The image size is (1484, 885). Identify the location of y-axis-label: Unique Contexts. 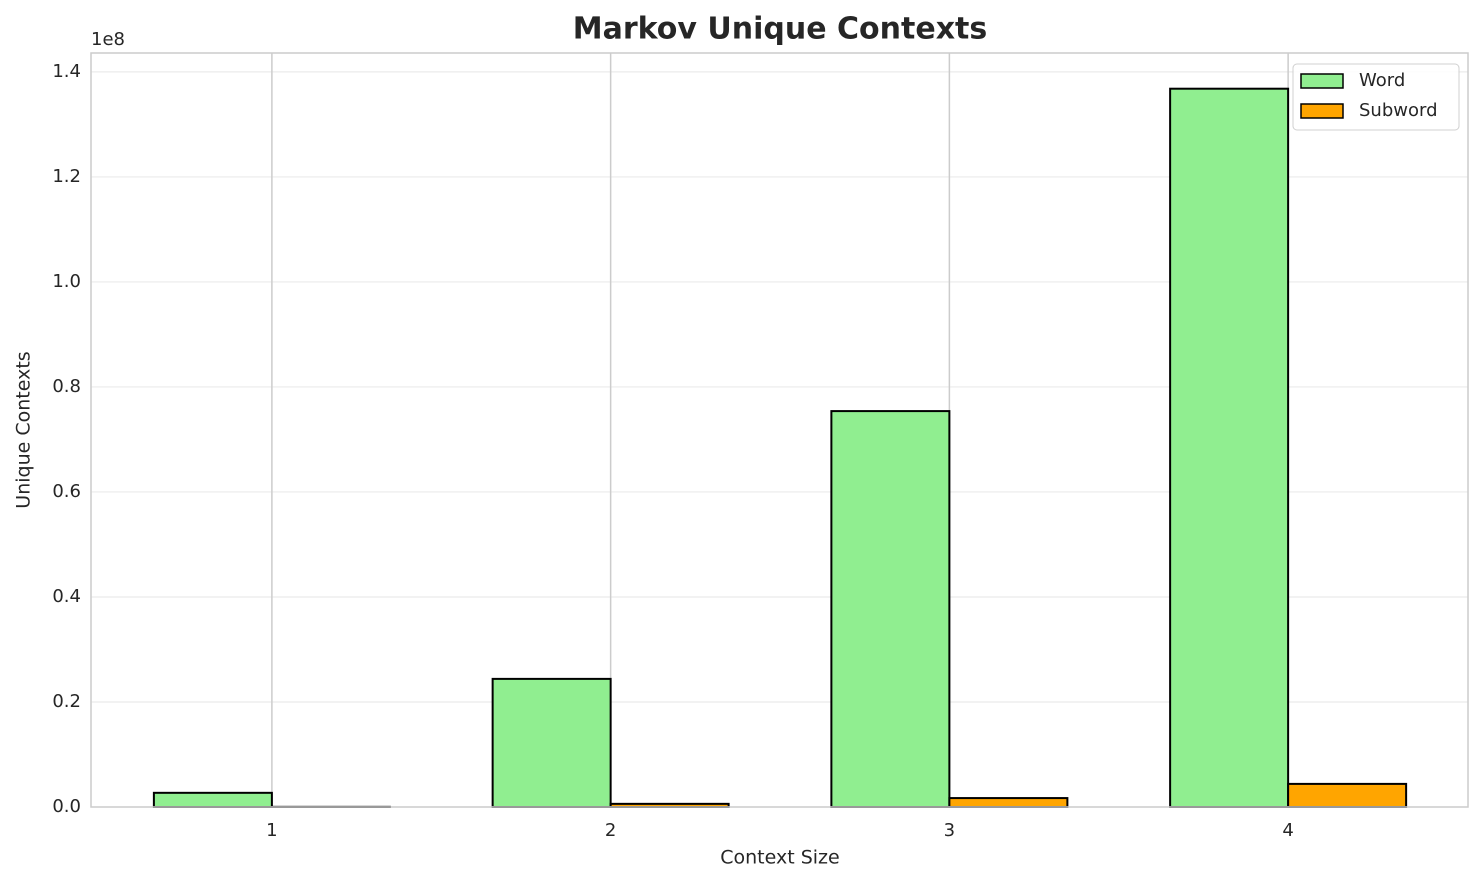
(24, 429).